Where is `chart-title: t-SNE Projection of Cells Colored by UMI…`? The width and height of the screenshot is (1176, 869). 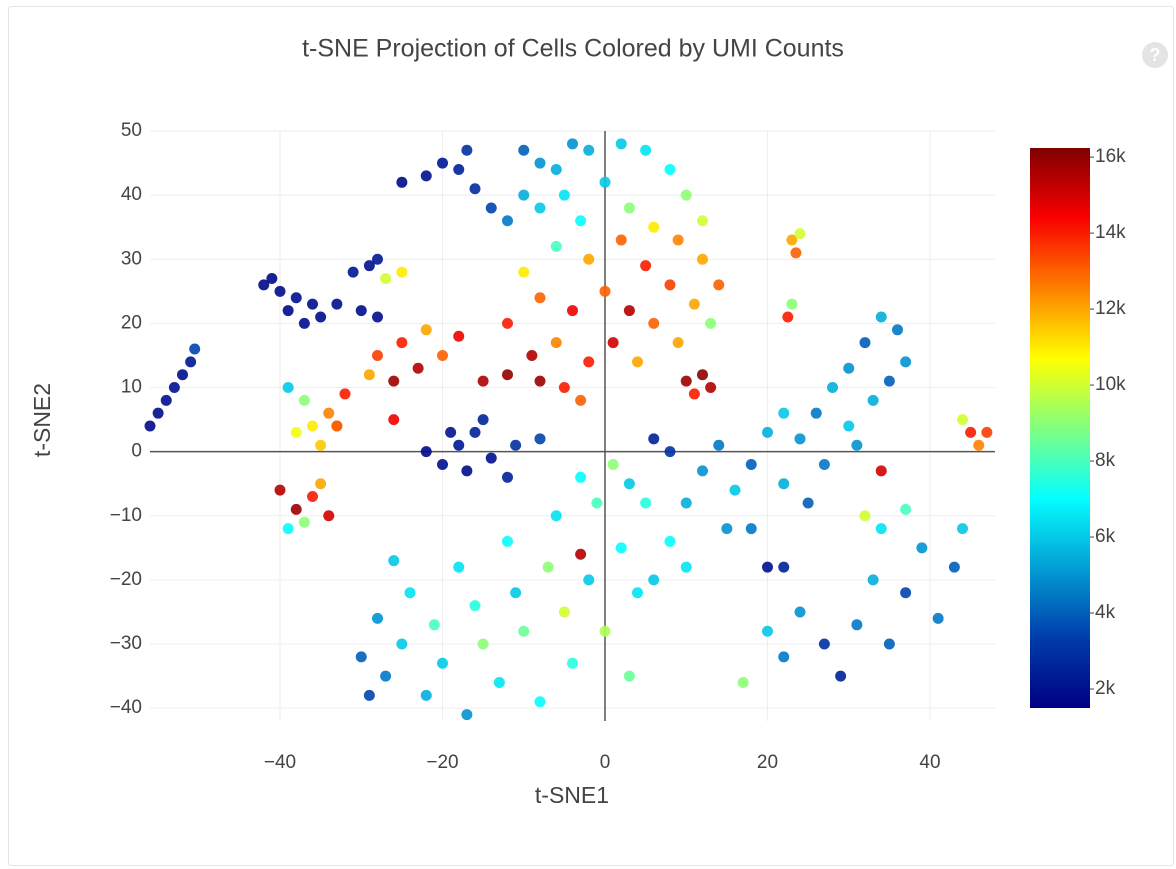
chart-title: t-SNE Projection of Cells Colored by UMI… is located at coordinates (573, 49).